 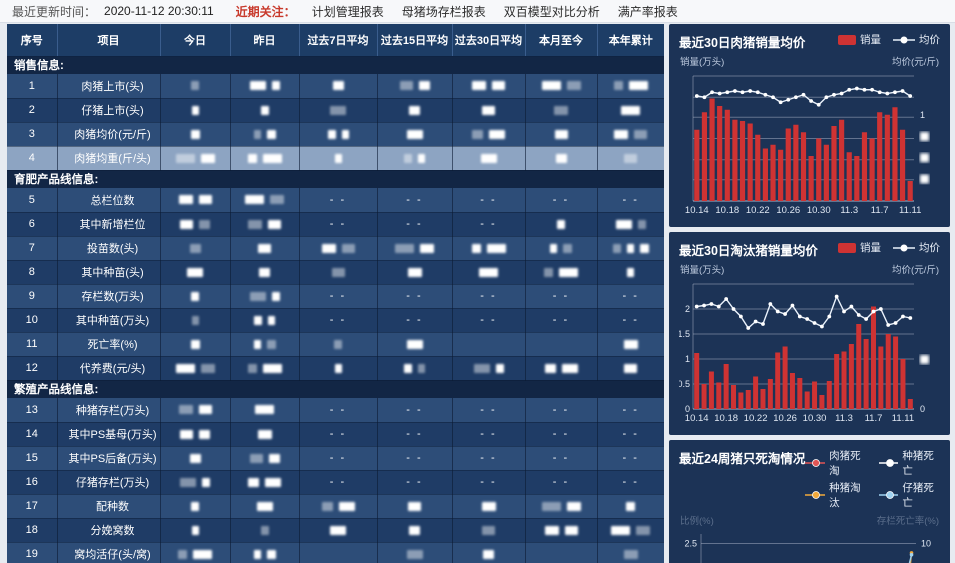 I want to click on legend-2: 种猪淘汰, so click(x=835, y=495).